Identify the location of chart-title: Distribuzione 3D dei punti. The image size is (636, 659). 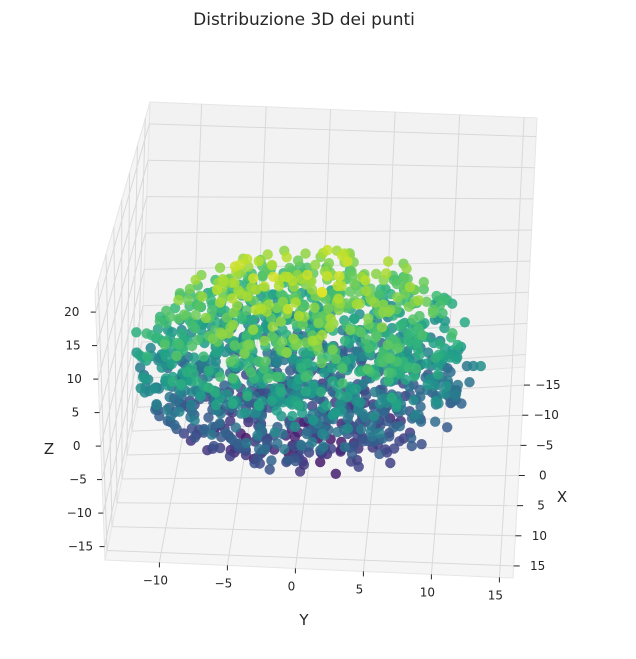
(304, 20).